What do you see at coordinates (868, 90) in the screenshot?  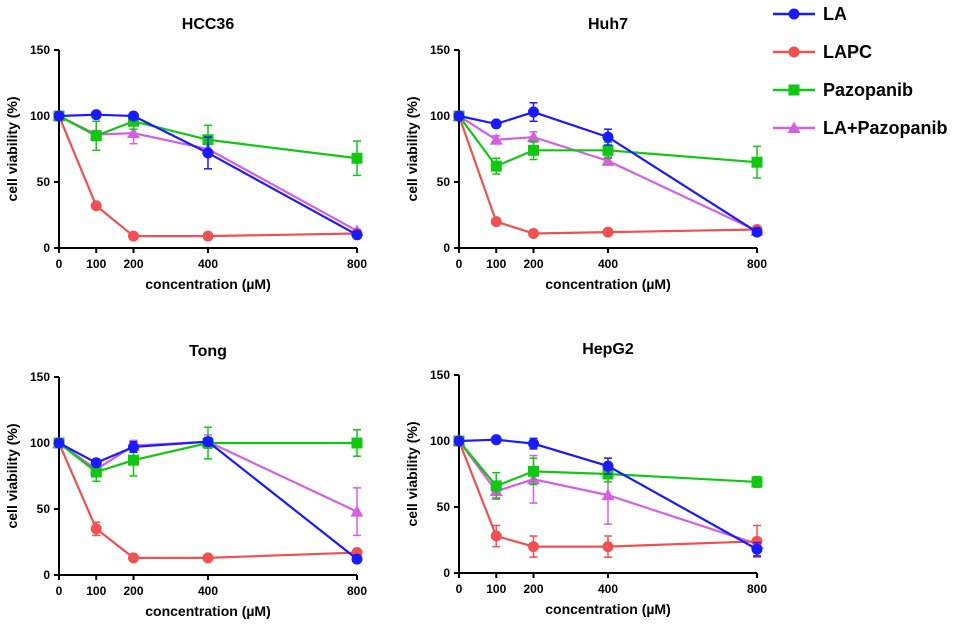 I see `legend-label: Pazopanib` at bounding box center [868, 90].